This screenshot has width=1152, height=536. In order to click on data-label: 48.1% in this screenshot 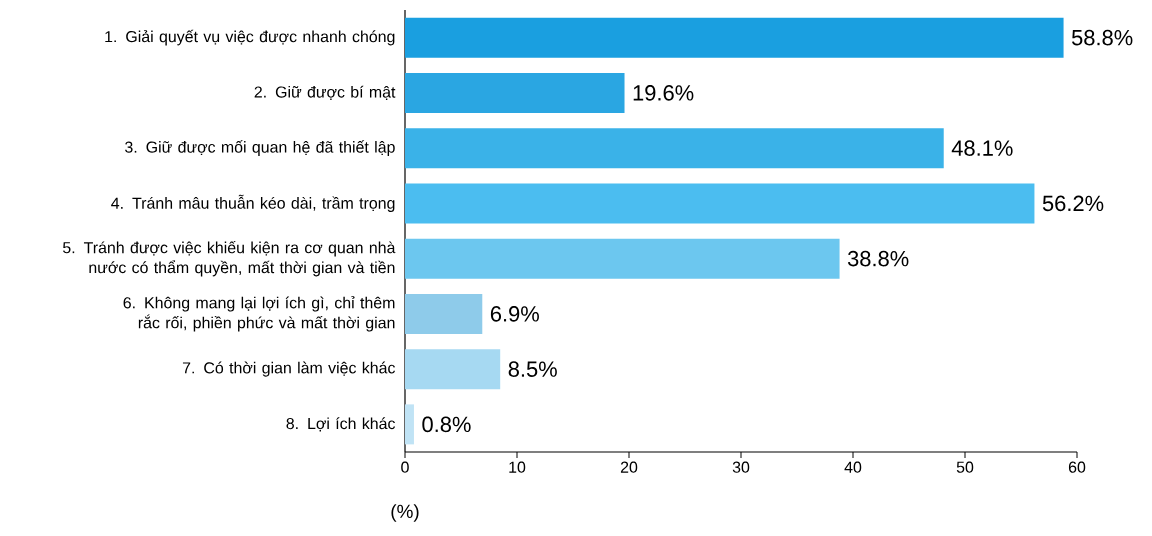, I will do `click(982, 148)`.